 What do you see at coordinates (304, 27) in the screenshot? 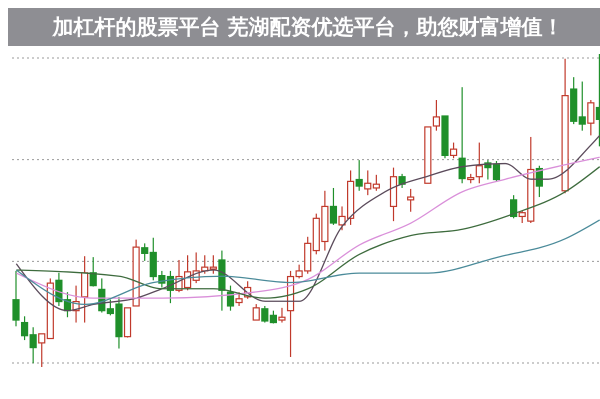
I see `chart-title: 加杠杆的股票平台 芜湖配资优选平台，助您财富增值！` at bounding box center [304, 27].